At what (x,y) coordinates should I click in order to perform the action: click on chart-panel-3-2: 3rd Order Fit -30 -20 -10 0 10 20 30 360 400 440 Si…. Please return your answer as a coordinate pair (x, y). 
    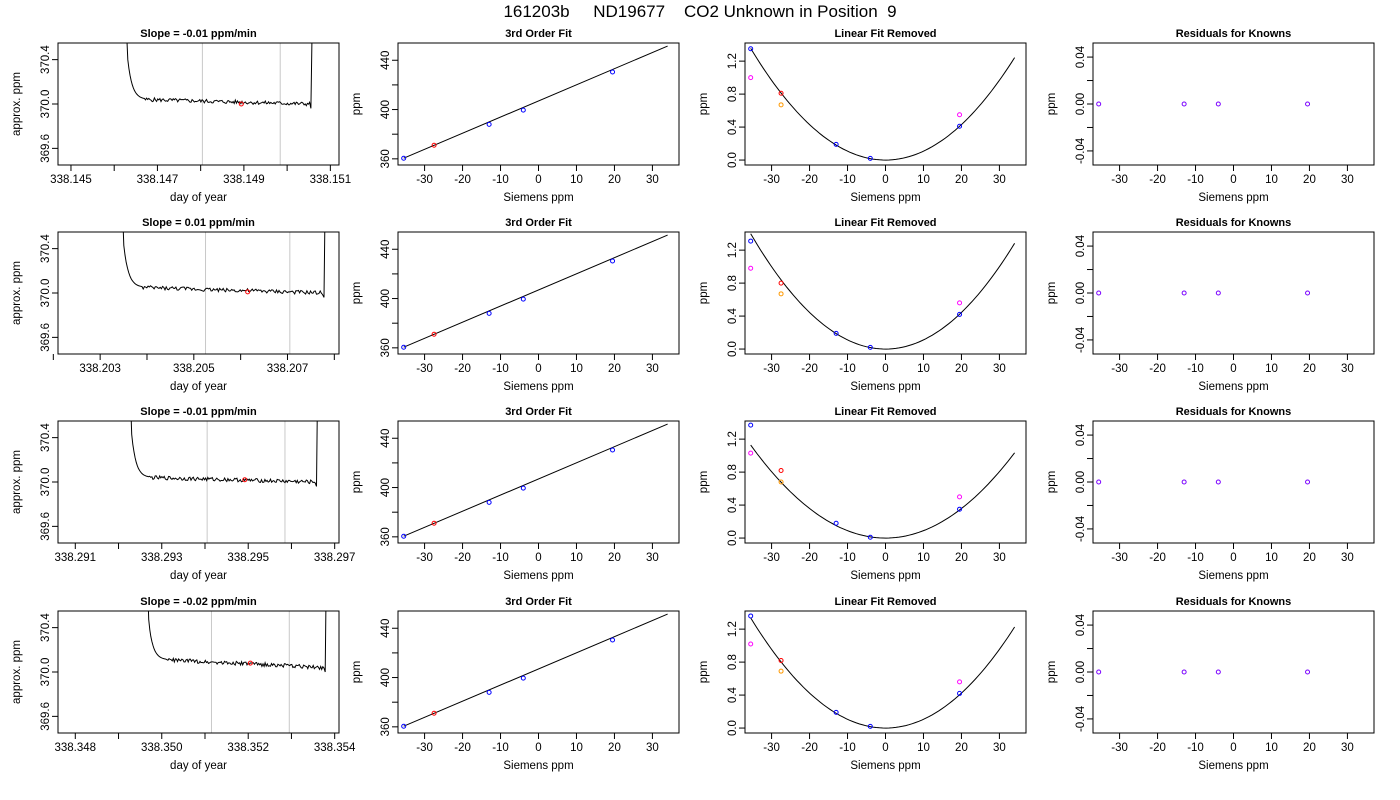
    Looking at the image, I should click on (515, 494).